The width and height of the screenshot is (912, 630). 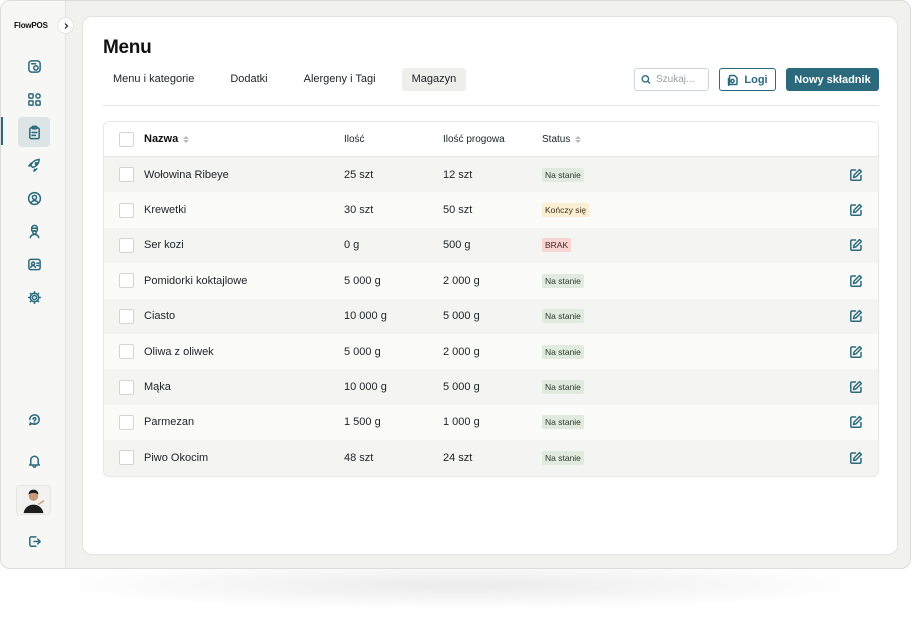 I want to click on support-icon, so click(x=34, y=419).